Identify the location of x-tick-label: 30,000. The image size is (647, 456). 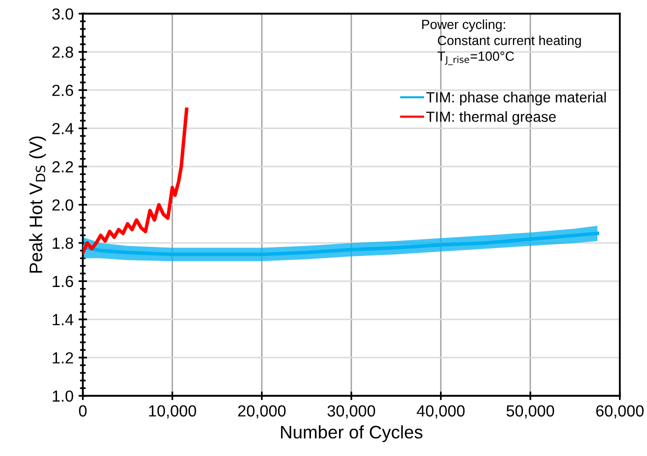
(352, 411).